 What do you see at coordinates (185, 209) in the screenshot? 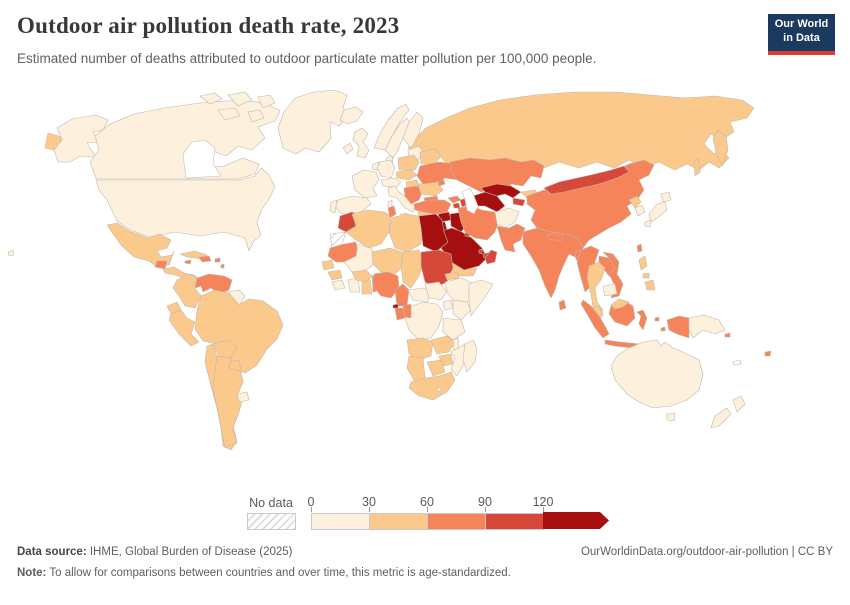
I see `region-united-states` at bounding box center [185, 209].